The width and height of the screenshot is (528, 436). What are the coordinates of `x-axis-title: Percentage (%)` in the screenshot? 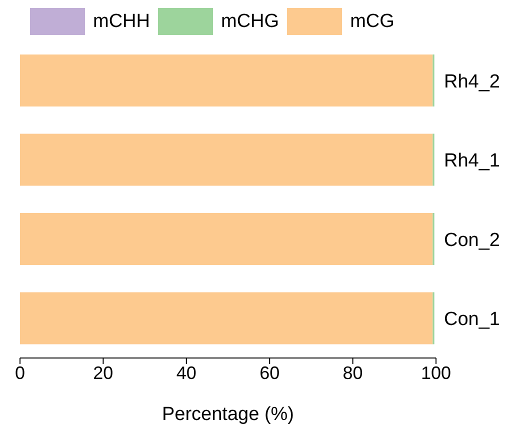 It's located at (228, 414).